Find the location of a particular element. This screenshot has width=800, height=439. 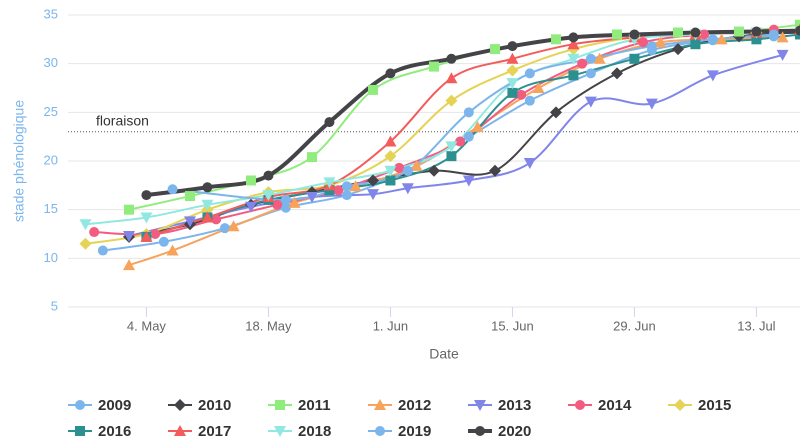

legend-item: 2020 is located at coordinates (499, 431).